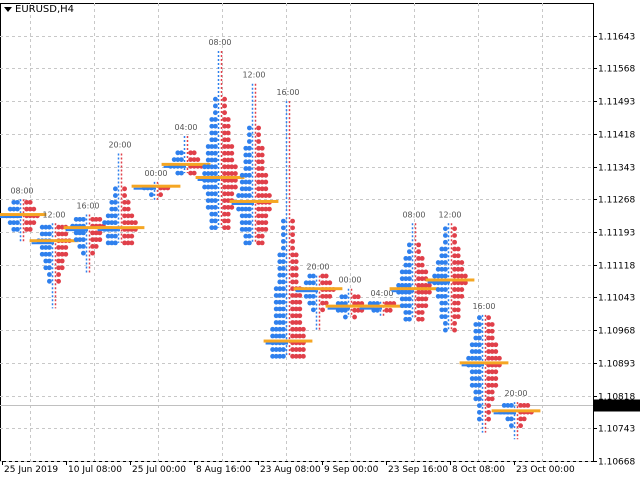 This screenshot has width=640, height=480. Describe the element at coordinates (381, 293) in the screenshot. I see `profile-hour-label: 04:00` at that location.